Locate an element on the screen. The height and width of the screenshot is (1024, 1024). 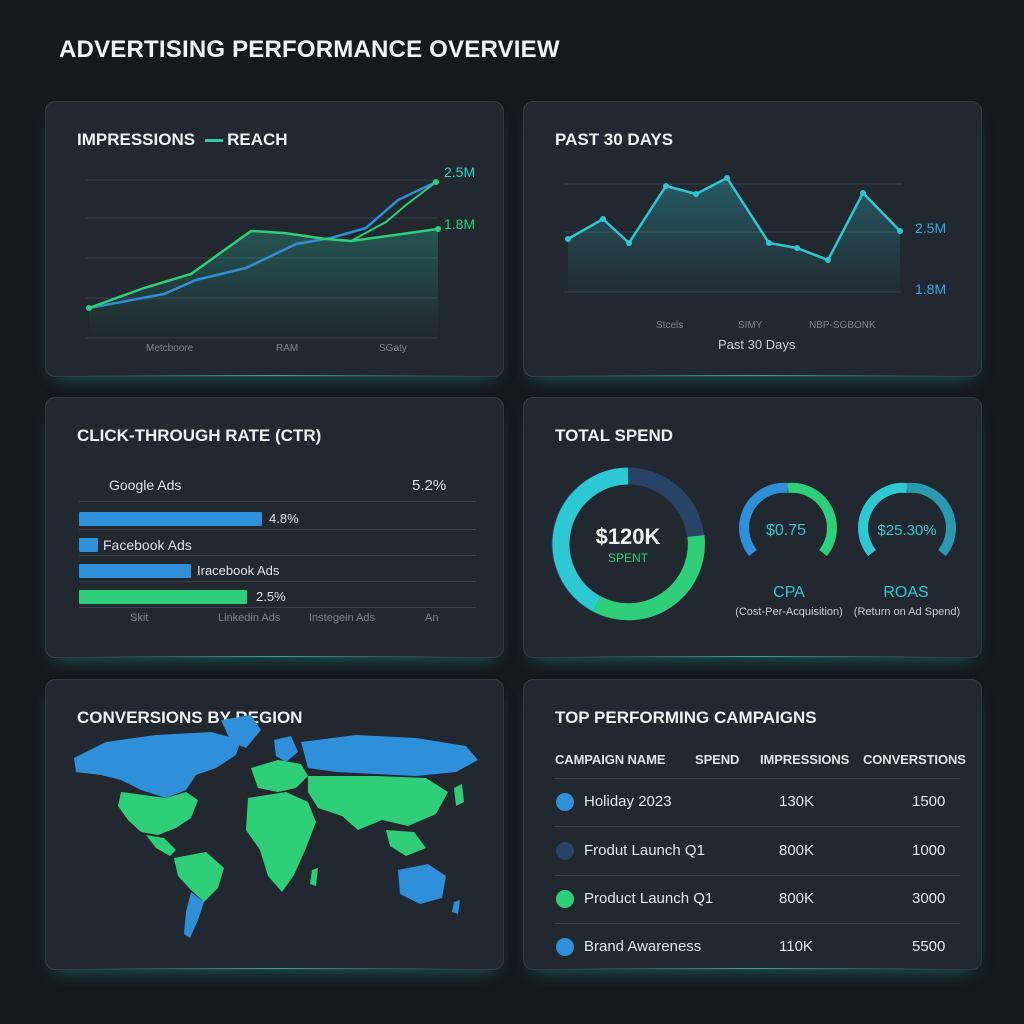
map-region-usa is located at coordinates (158, 813).